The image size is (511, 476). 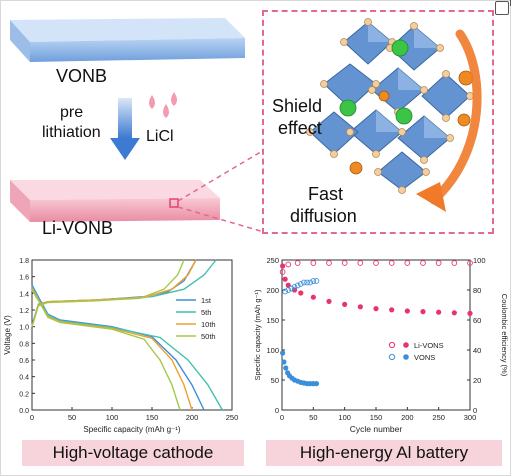 I want to click on fast-label-line2: diffusion, so click(x=323, y=216).